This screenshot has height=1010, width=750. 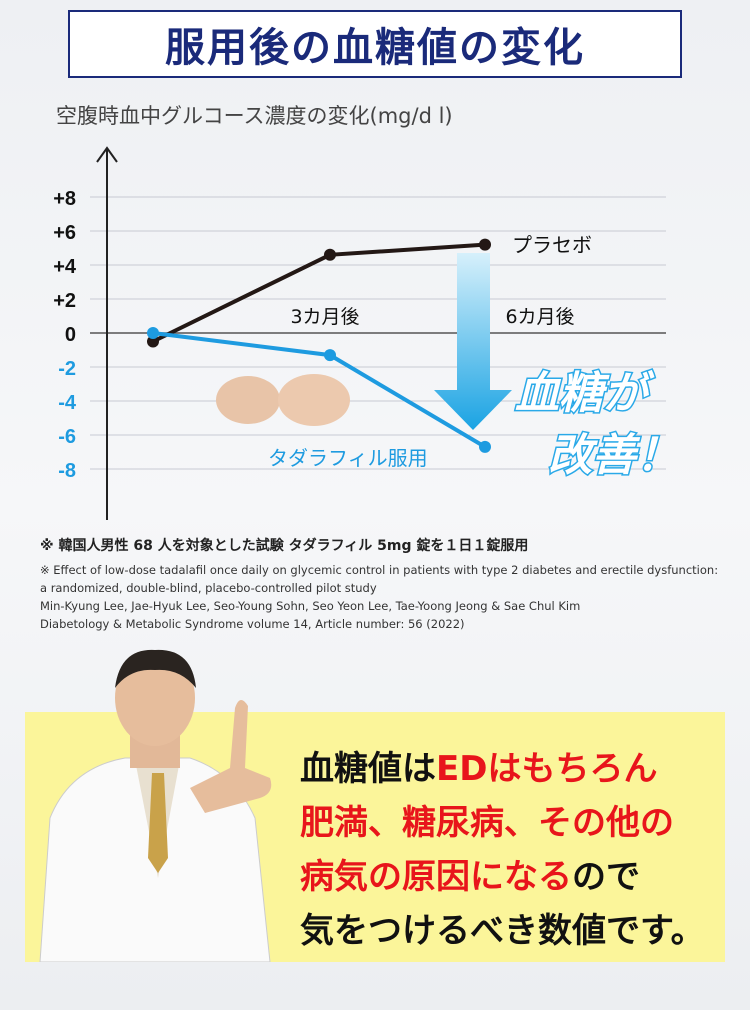 I want to click on message-line-highlight: 病気の原因になる, so click(x=436, y=877).